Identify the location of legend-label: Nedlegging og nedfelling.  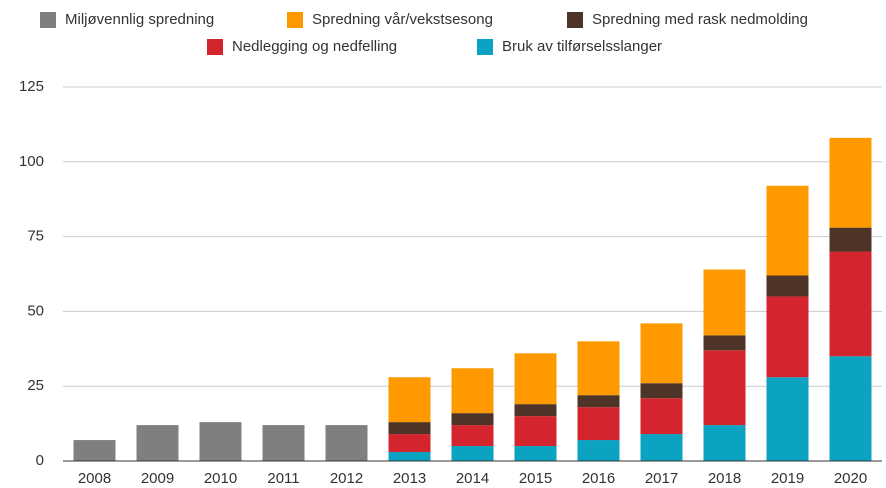
(314, 46).